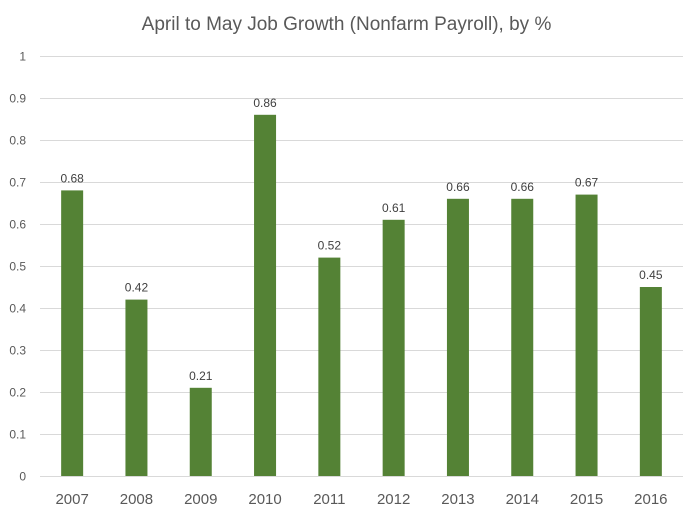  Describe the element at coordinates (136, 499) in the screenshot. I see `x-tick-label: 2008` at that location.